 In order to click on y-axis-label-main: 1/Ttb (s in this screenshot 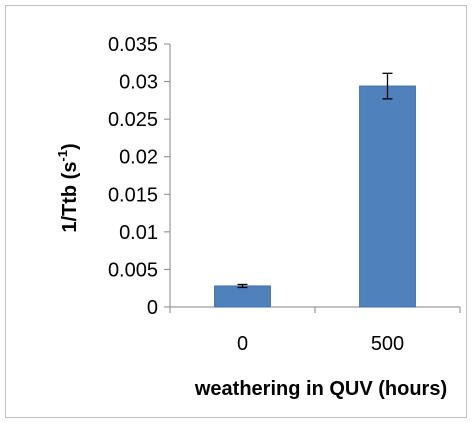, I will do `click(70, 197)`.